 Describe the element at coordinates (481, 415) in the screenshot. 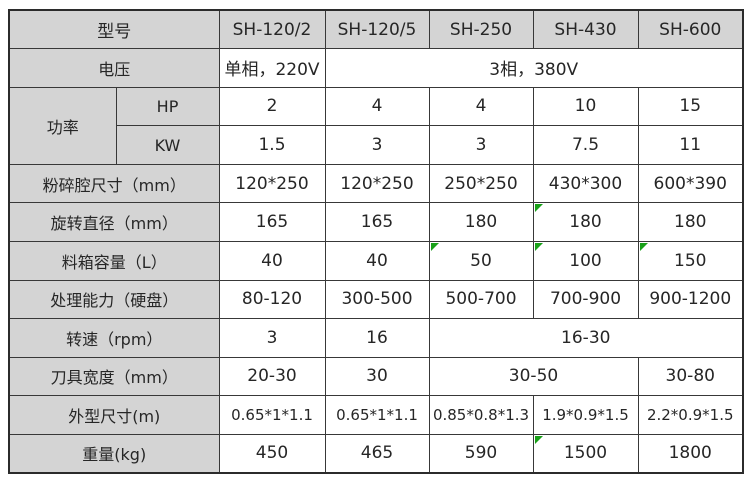

I see `cell-dimensions: 0.85*0.8*1.3` at that location.